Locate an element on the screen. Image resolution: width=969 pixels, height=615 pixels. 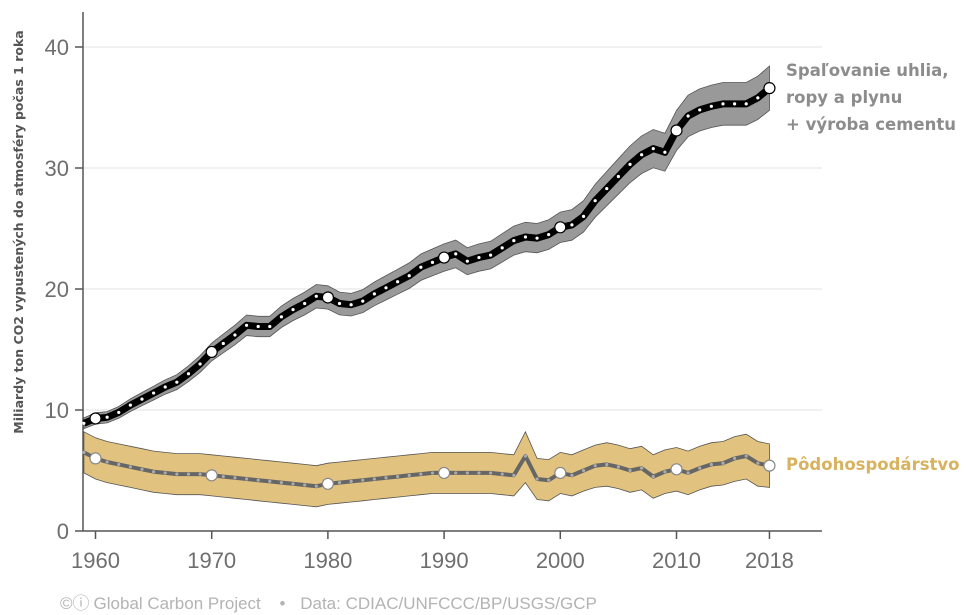
series-0-point-1959 is located at coordinates (84, 423).